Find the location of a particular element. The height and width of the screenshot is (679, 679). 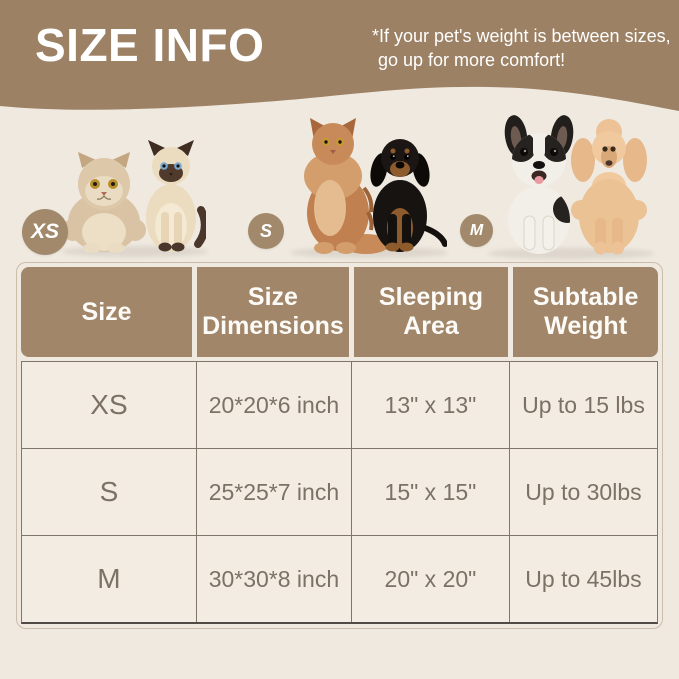

cell-s-size: S is located at coordinates (109, 492).